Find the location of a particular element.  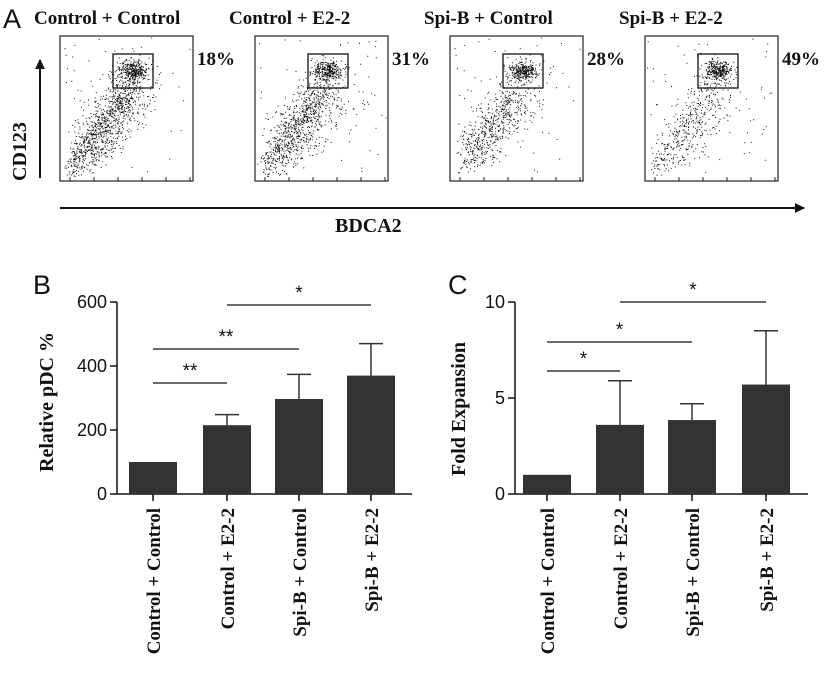

y-tick-label: 600 is located at coordinates (92, 302).